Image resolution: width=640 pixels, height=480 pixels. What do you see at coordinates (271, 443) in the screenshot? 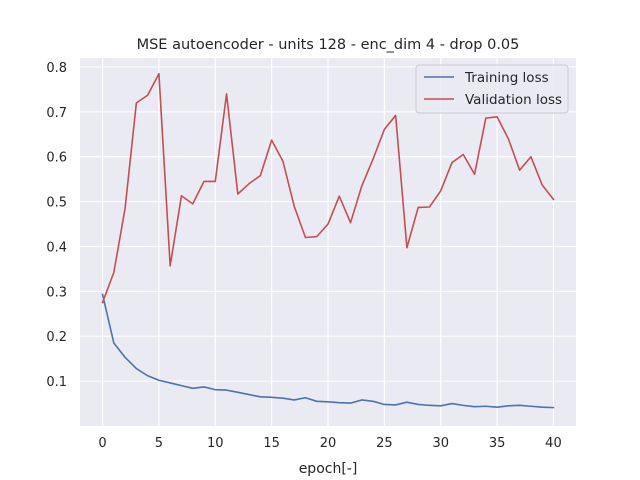
I see `x-tick-label: 15` at bounding box center [271, 443].